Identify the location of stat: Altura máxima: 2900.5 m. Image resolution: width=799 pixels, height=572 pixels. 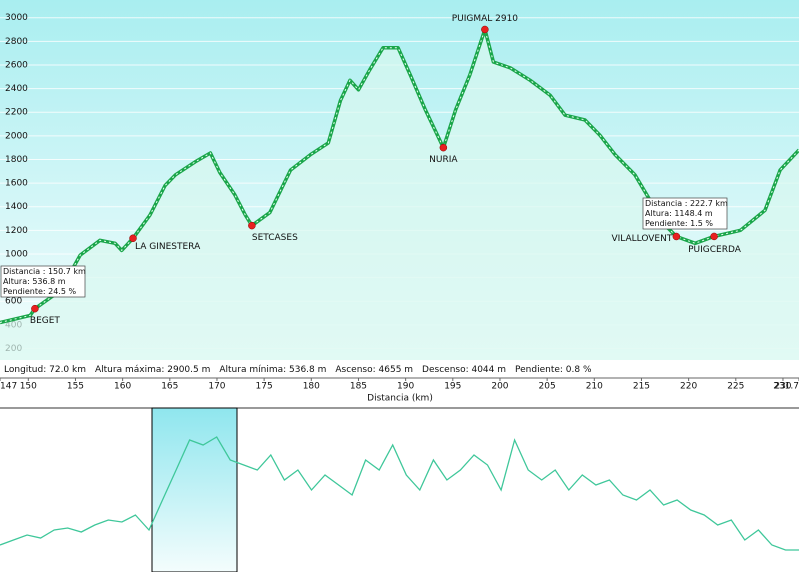
(152, 370).